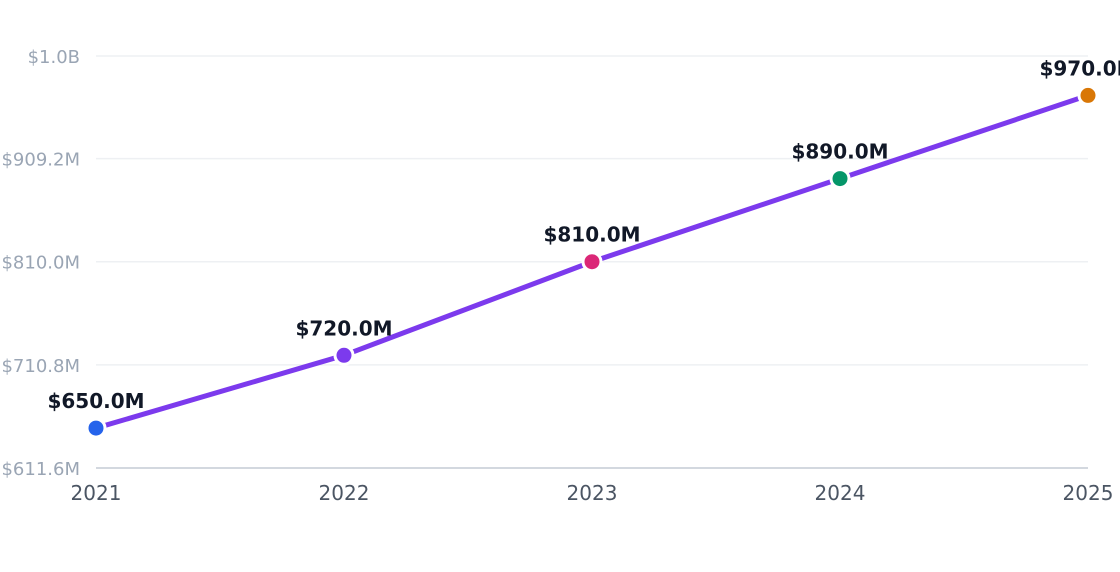  I want to click on data-label: $810.0M, so click(591, 235).